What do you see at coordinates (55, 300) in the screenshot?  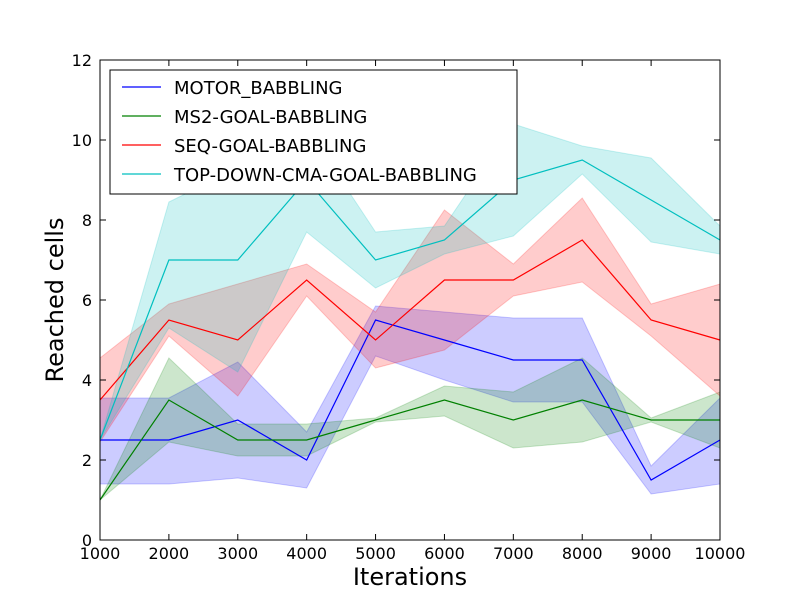 I see `y-axis-title: Reached cells` at bounding box center [55, 300].